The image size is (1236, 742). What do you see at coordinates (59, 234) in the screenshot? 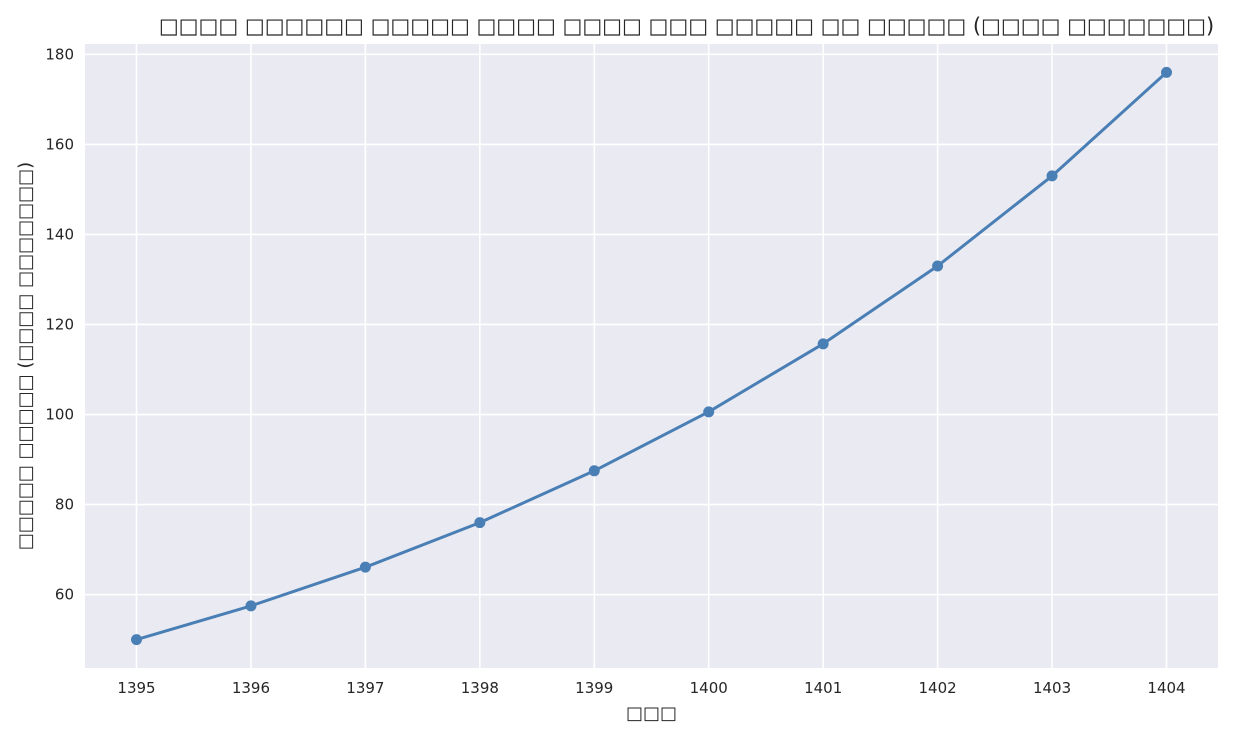
I see `y-tick-label: 140` at bounding box center [59, 234].